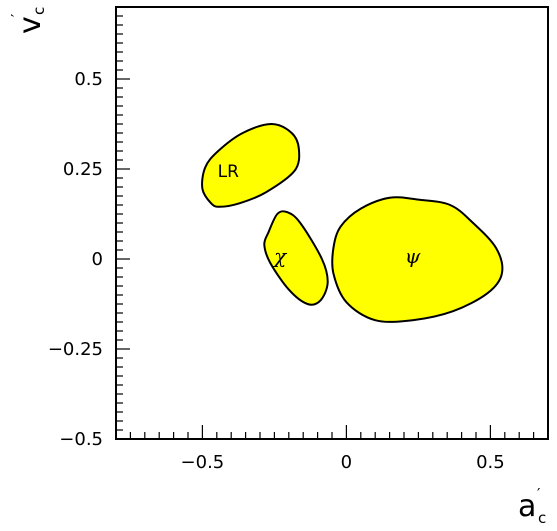  I want to click on x-tick-label: −0.5, so click(203, 462).